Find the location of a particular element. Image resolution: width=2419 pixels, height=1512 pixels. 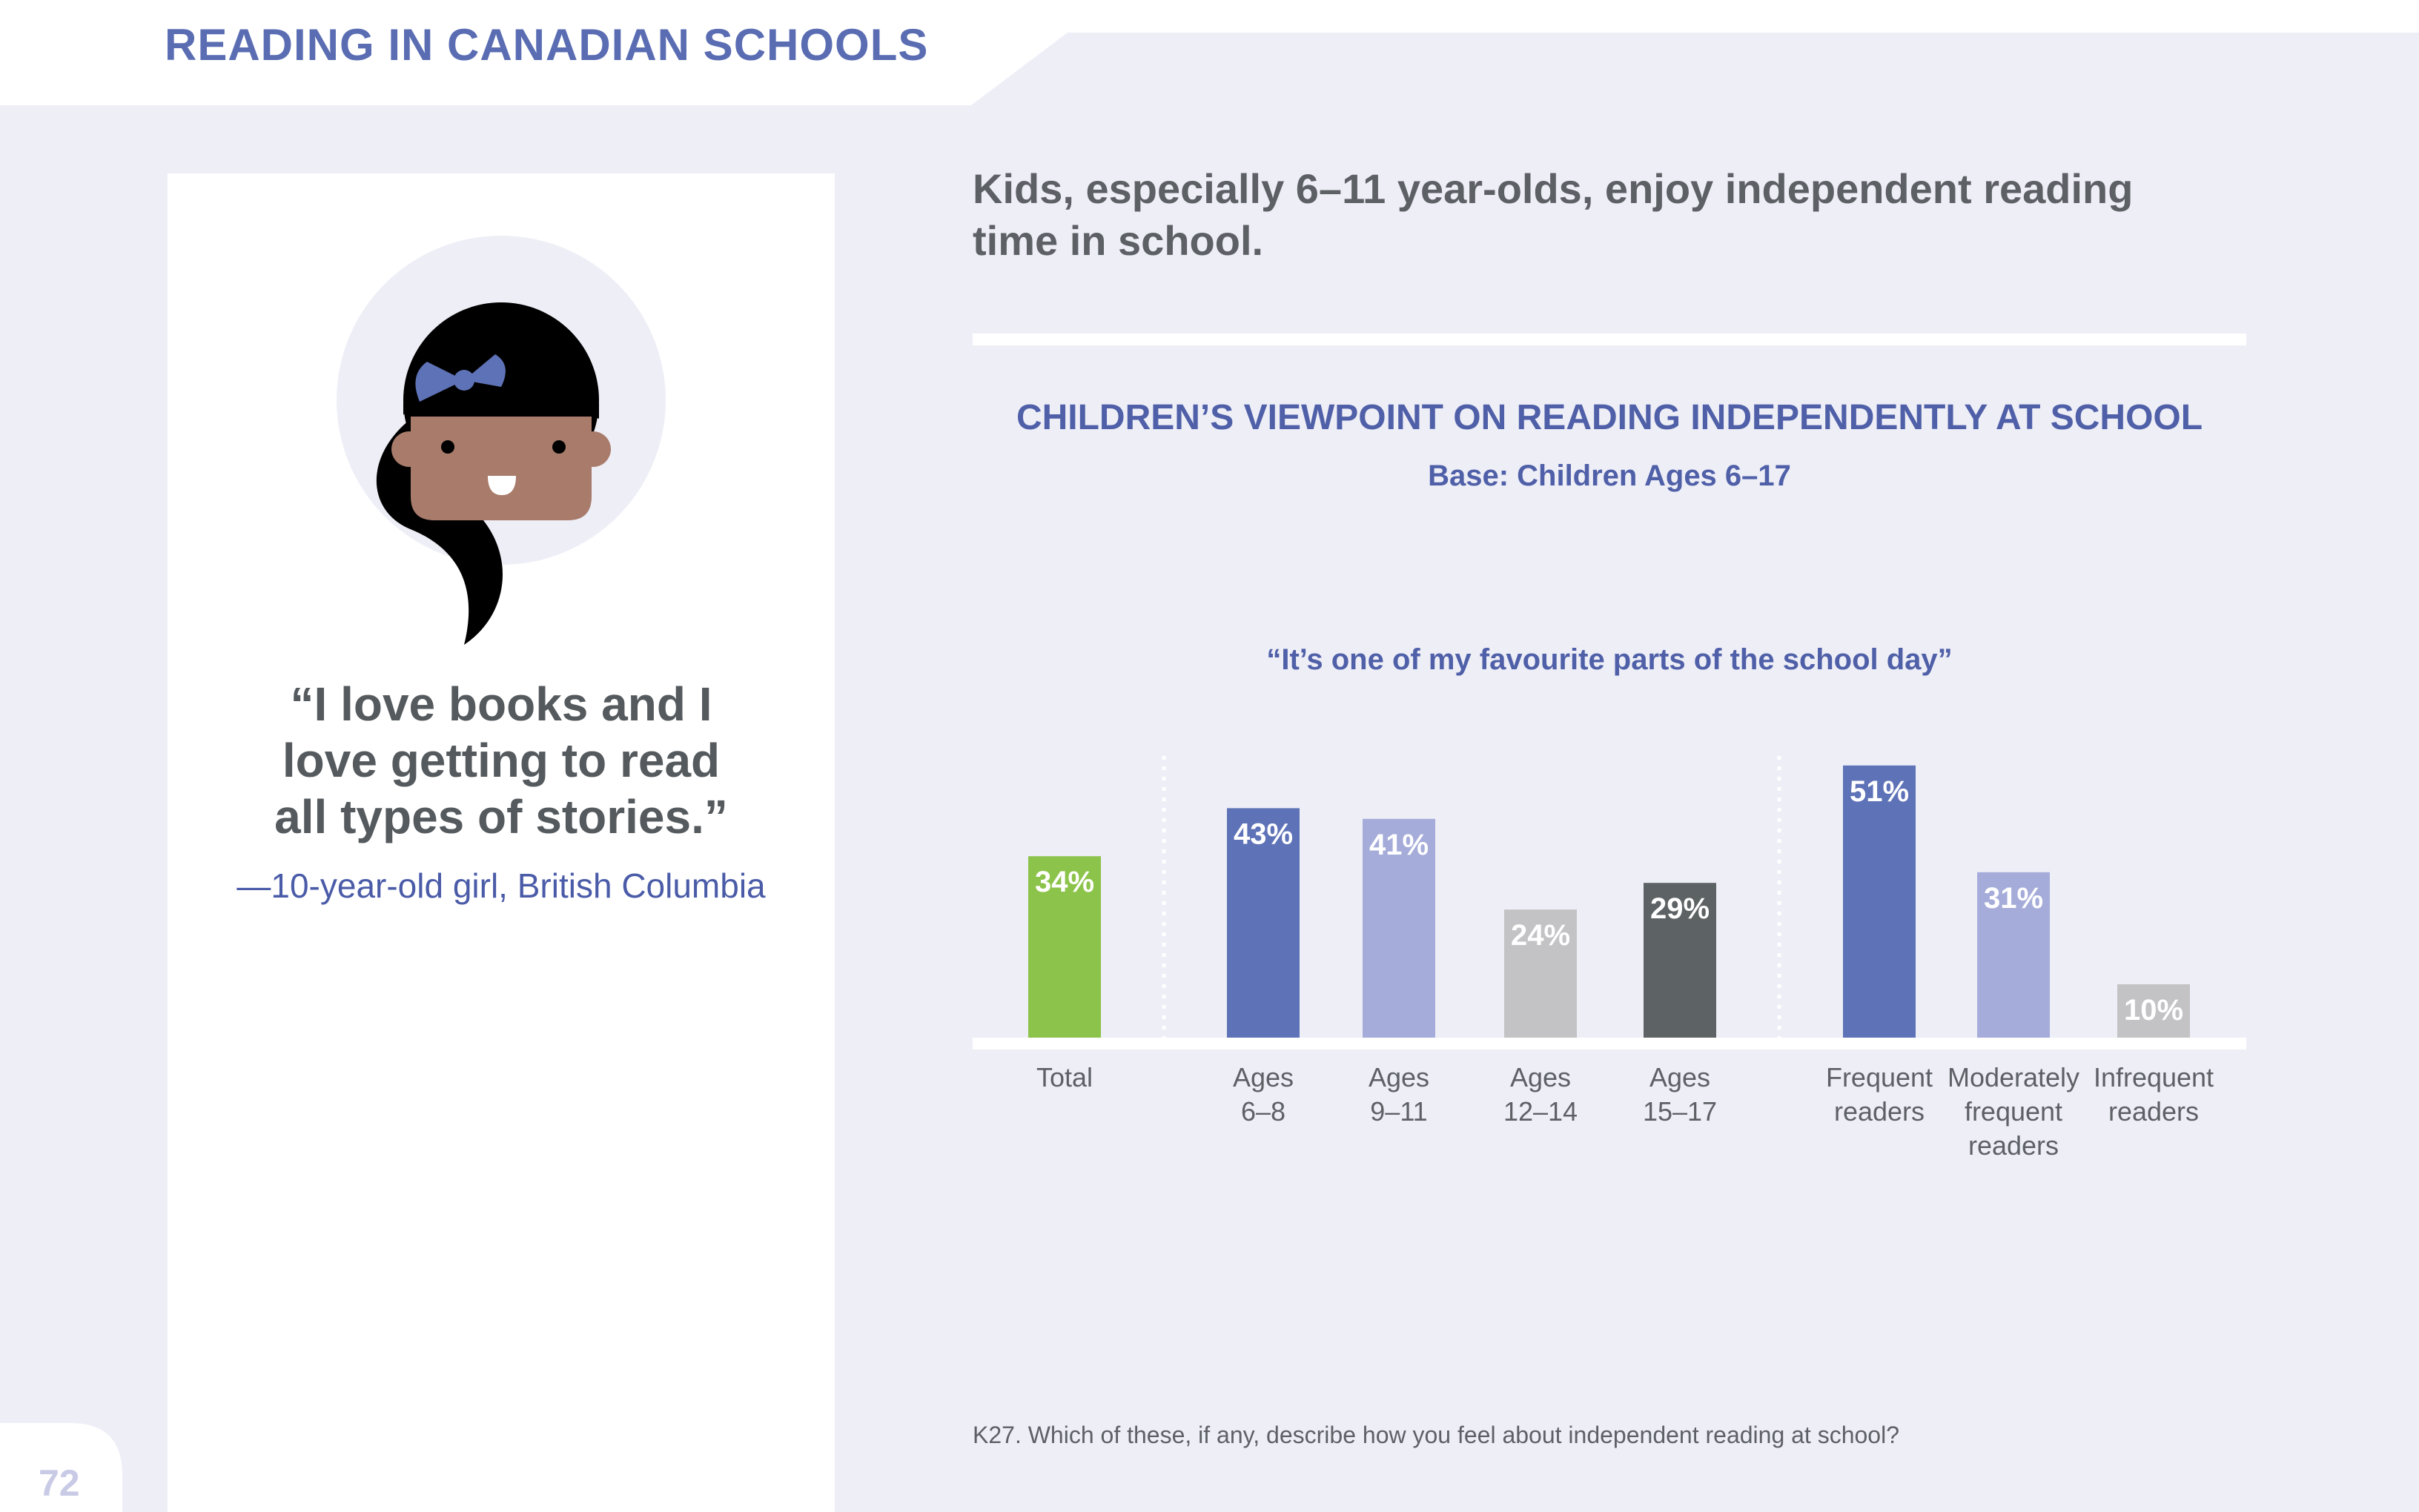

headline-line: time in school. is located at coordinates (1118, 240).